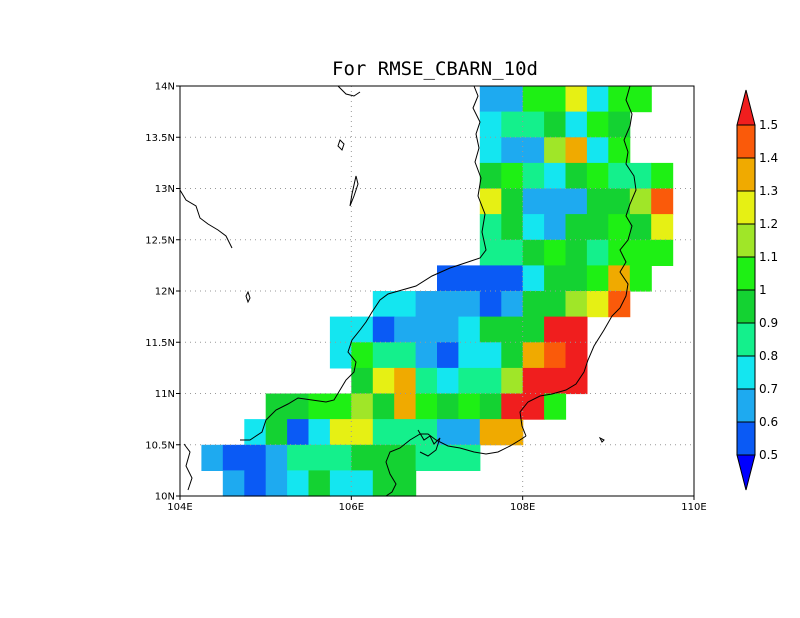 This screenshot has width=800, height=618. I want to click on x-tick-label: 110E, so click(693, 507).